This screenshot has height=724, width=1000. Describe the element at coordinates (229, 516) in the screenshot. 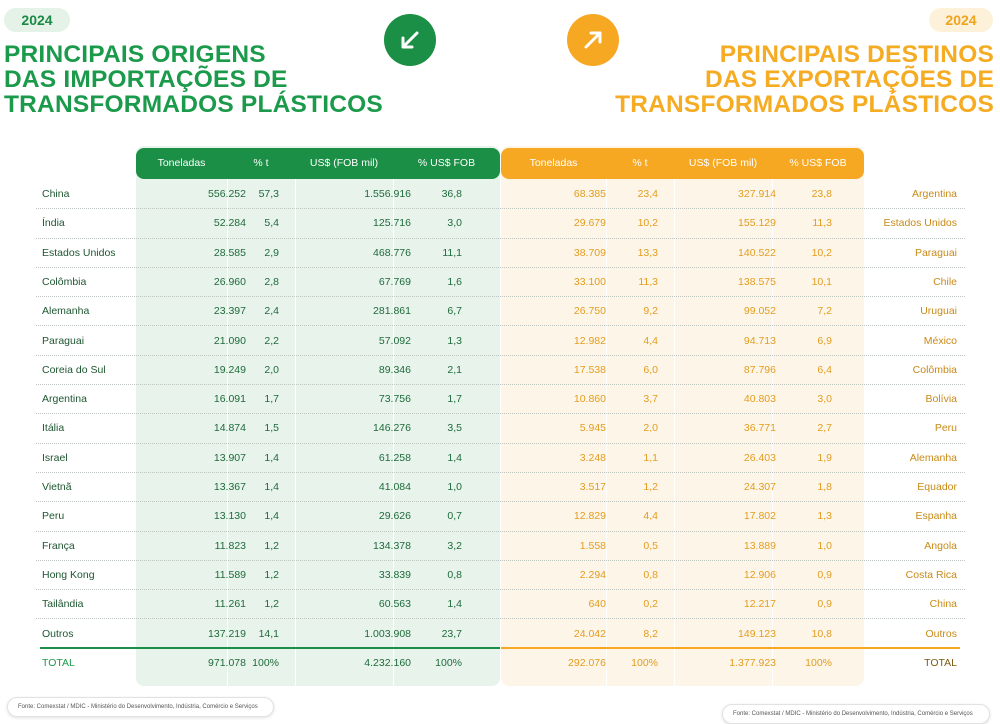

I see `imports-tons: 13.130` at that location.